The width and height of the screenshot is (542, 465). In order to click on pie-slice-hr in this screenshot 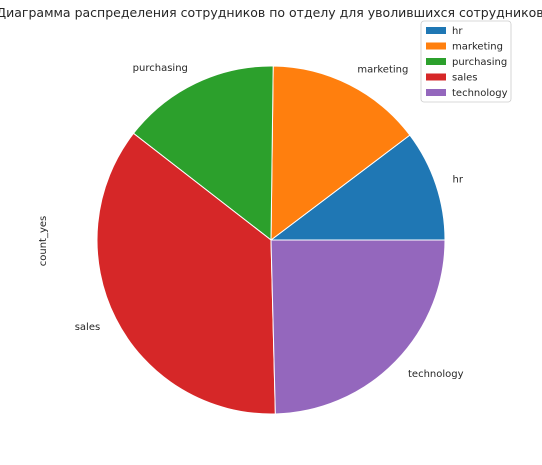, I will do `click(357, 187)`.